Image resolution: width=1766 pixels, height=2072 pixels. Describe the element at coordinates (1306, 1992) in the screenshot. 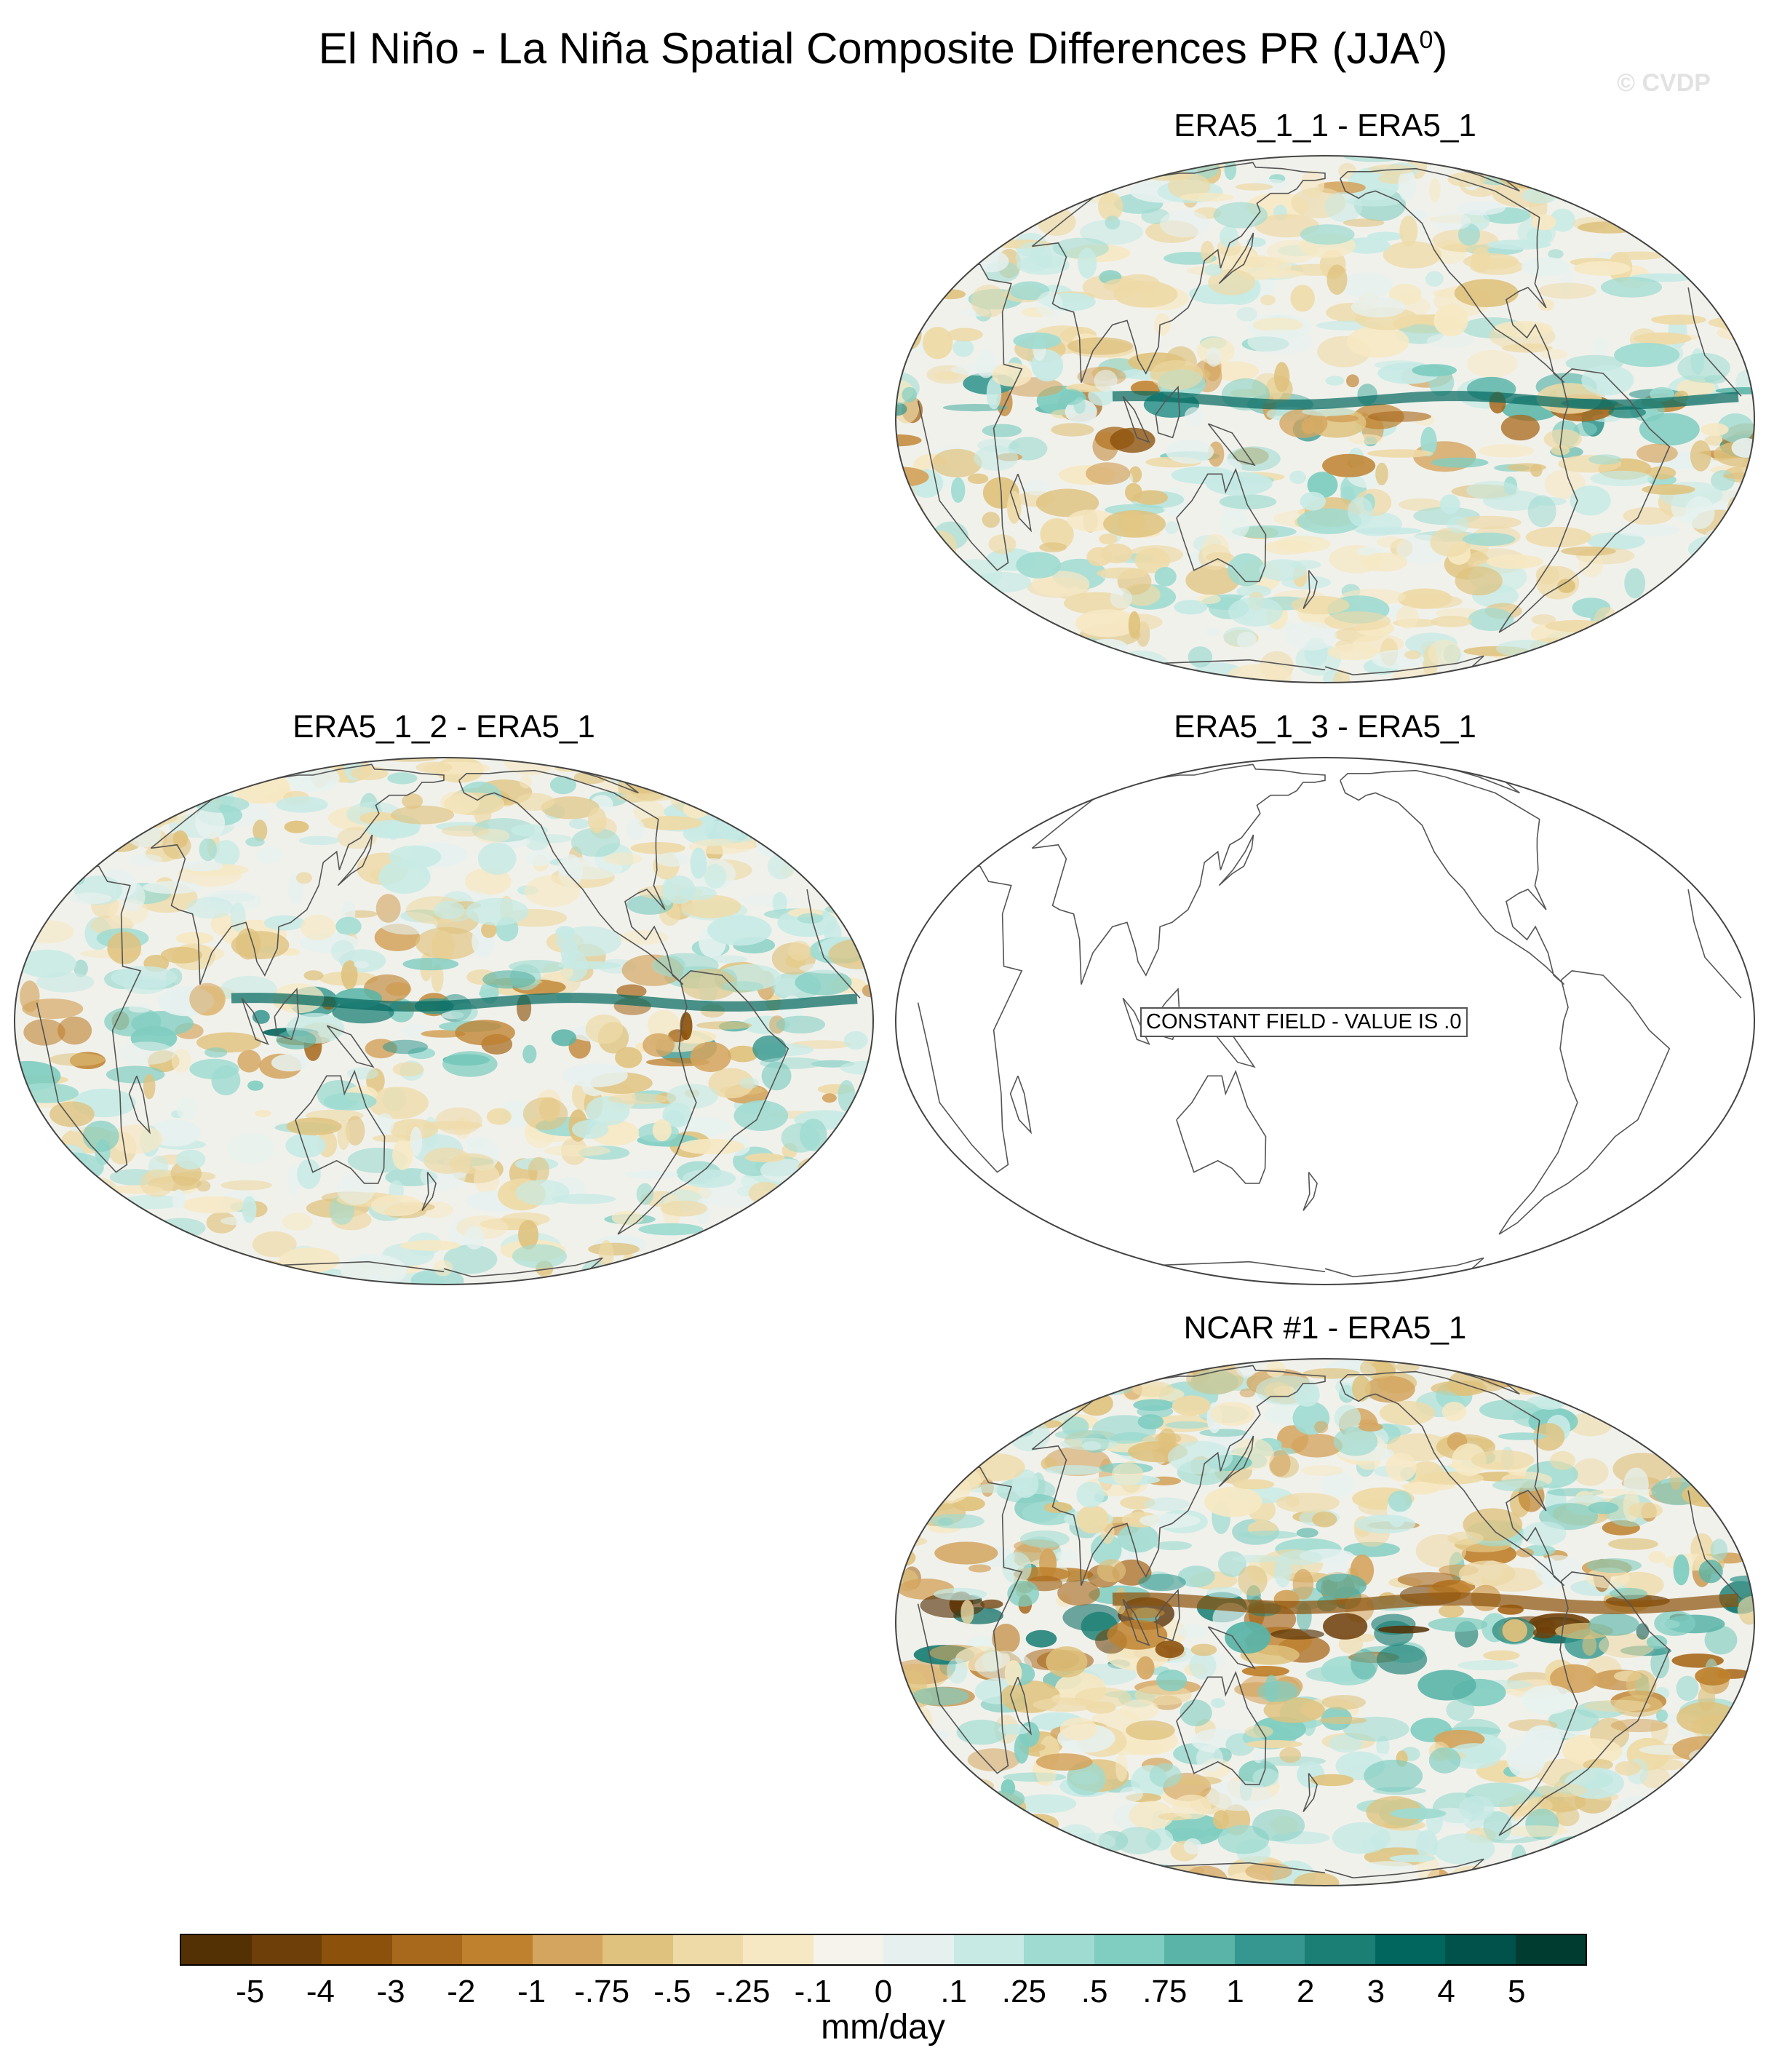

I see `colorbar-tick-label: 2` at that location.